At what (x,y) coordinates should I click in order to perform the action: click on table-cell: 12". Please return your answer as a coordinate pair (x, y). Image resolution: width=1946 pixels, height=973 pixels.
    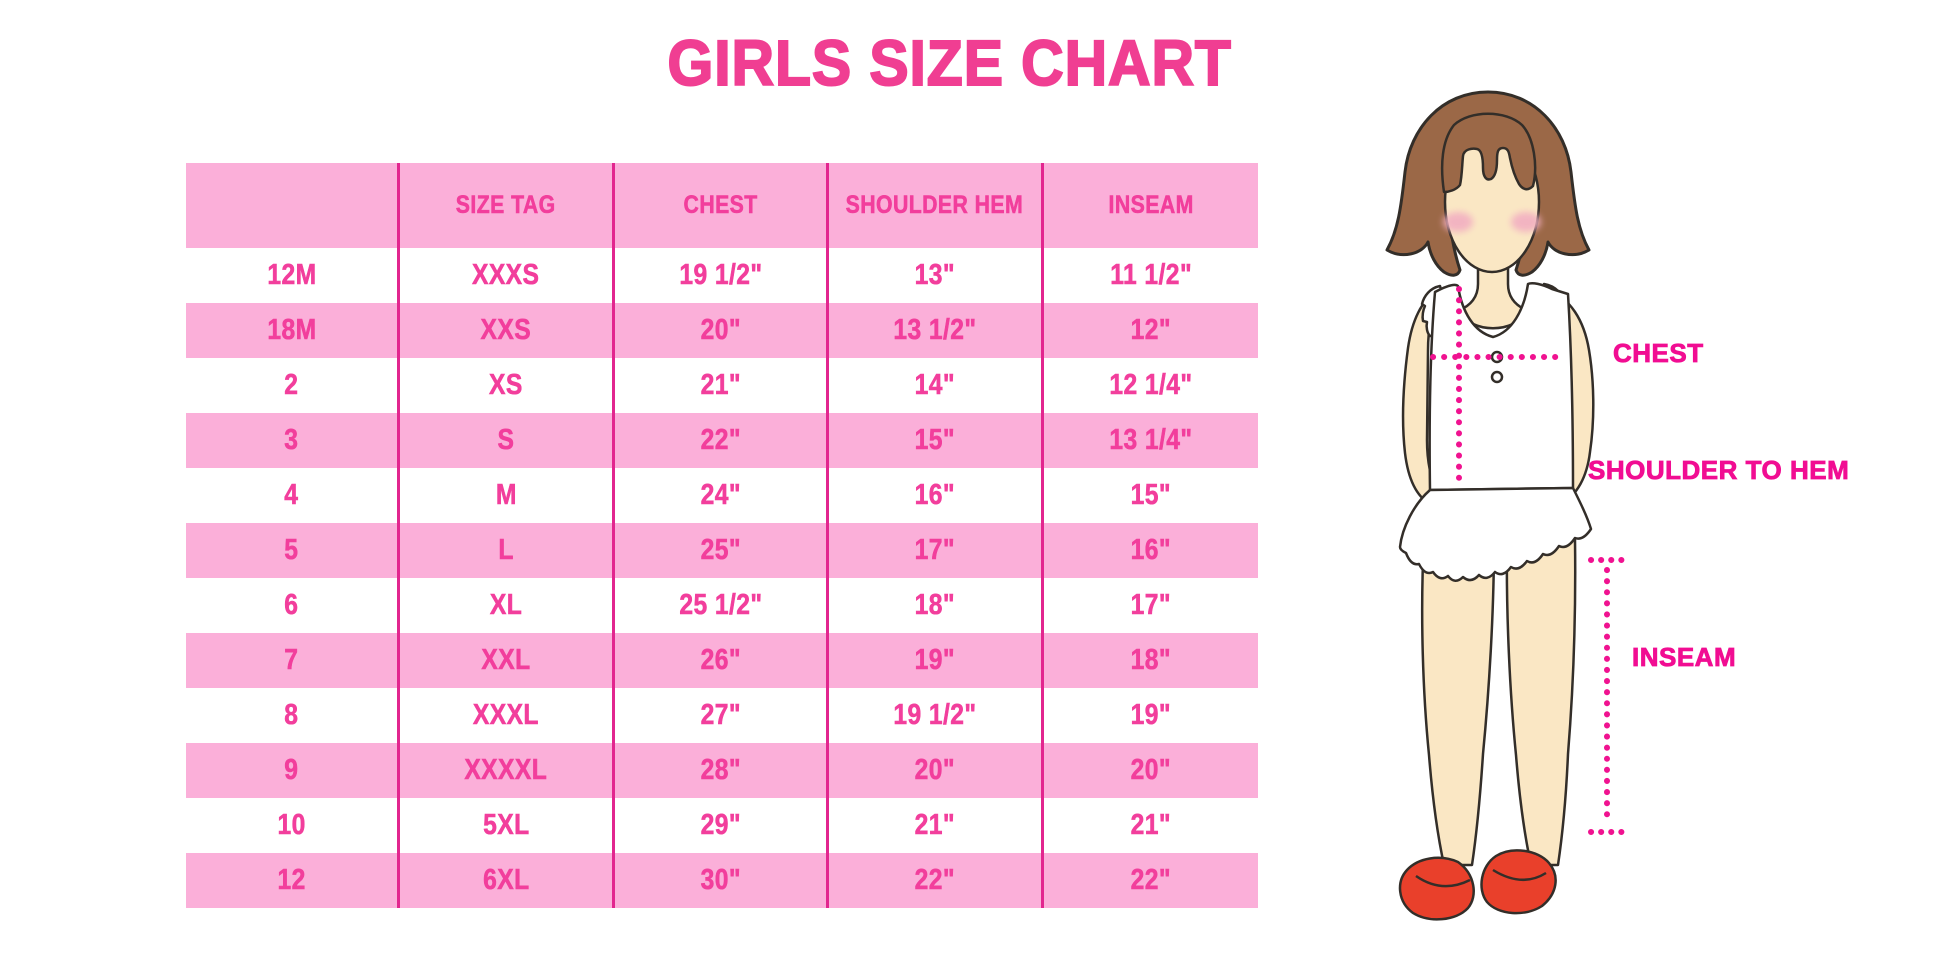
    Looking at the image, I should click on (1151, 330).